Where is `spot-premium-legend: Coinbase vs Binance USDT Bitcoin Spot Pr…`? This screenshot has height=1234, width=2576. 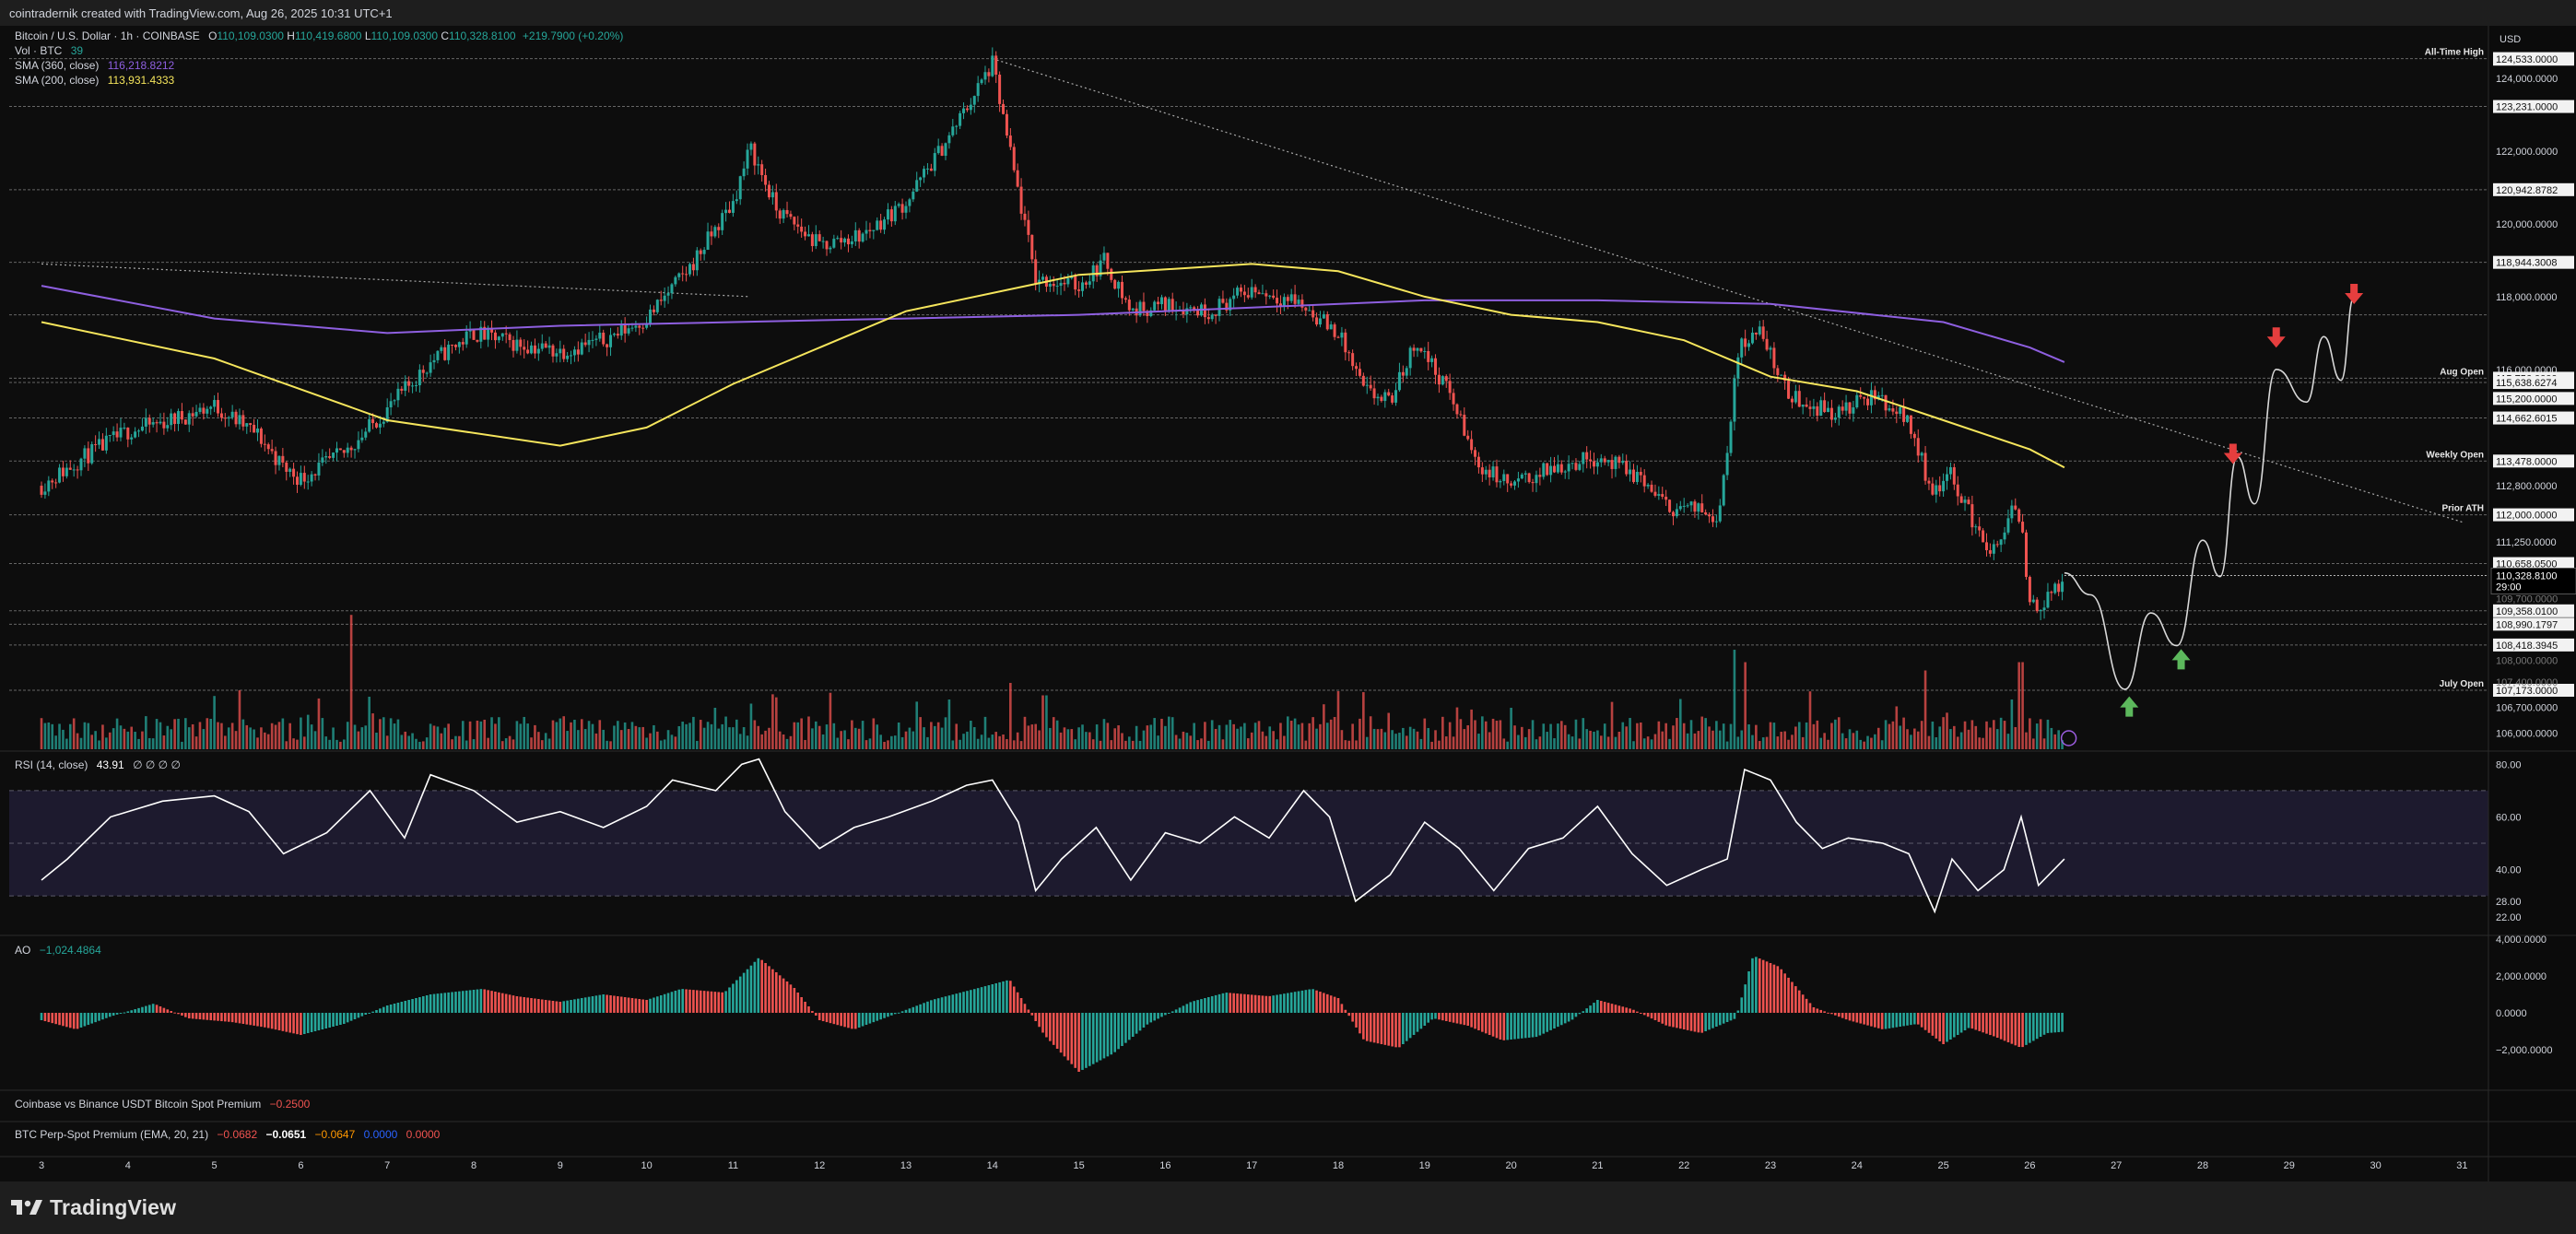
spot-premium-legend: Coinbase vs Binance USDT Bitcoin Spot Pr… is located at coordinates (162, 1104).